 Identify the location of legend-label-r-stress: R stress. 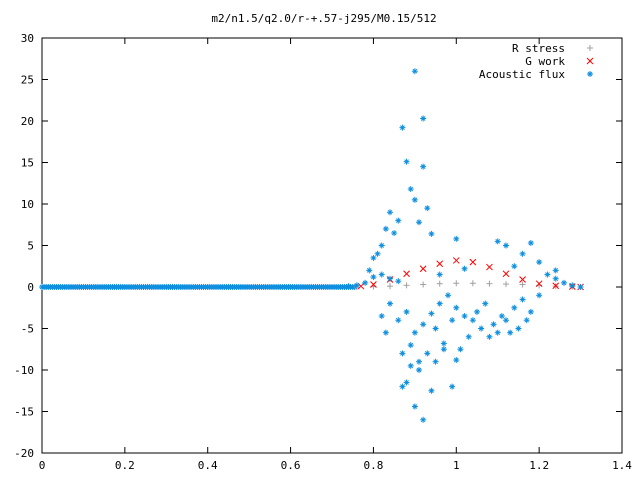
(538, 48).